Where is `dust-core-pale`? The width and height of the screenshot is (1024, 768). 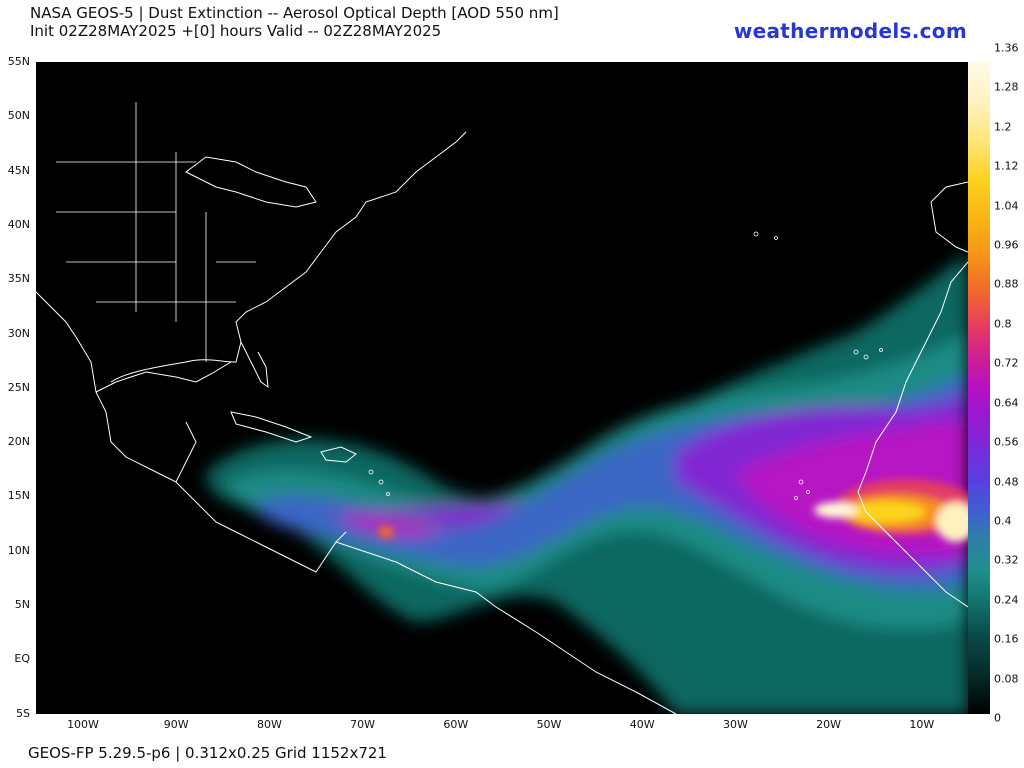 dust-core-pale is located at coordinates (952, 522).